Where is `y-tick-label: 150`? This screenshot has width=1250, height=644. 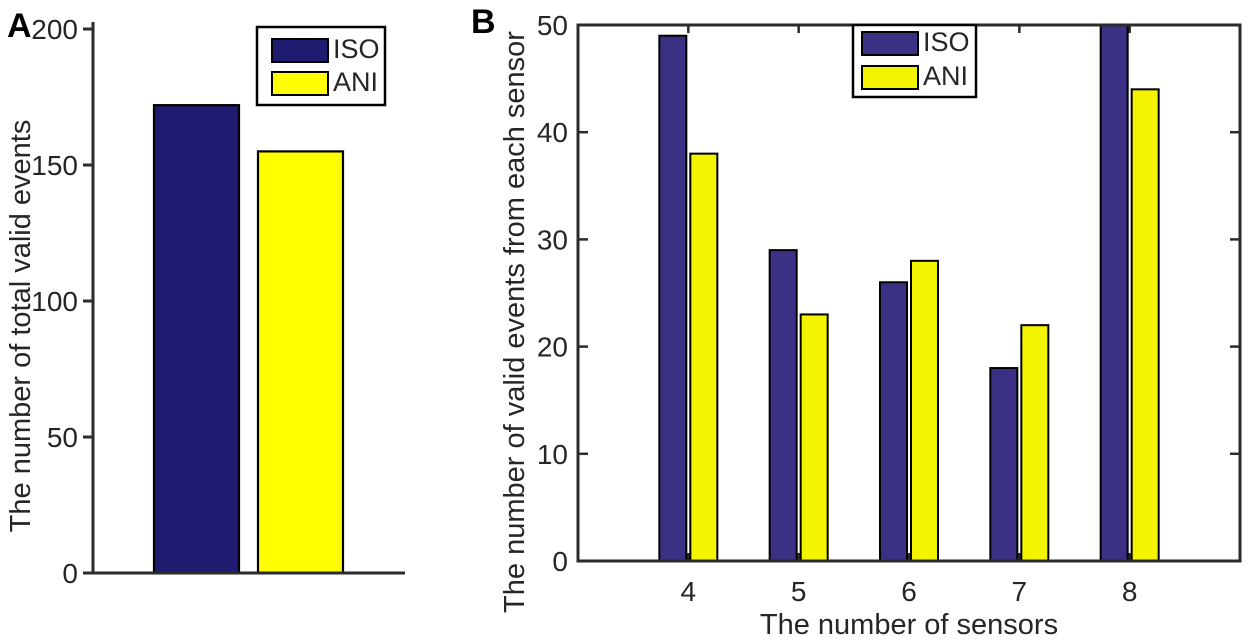
y-tick-label: 150 is located at coordinates (54, 165).